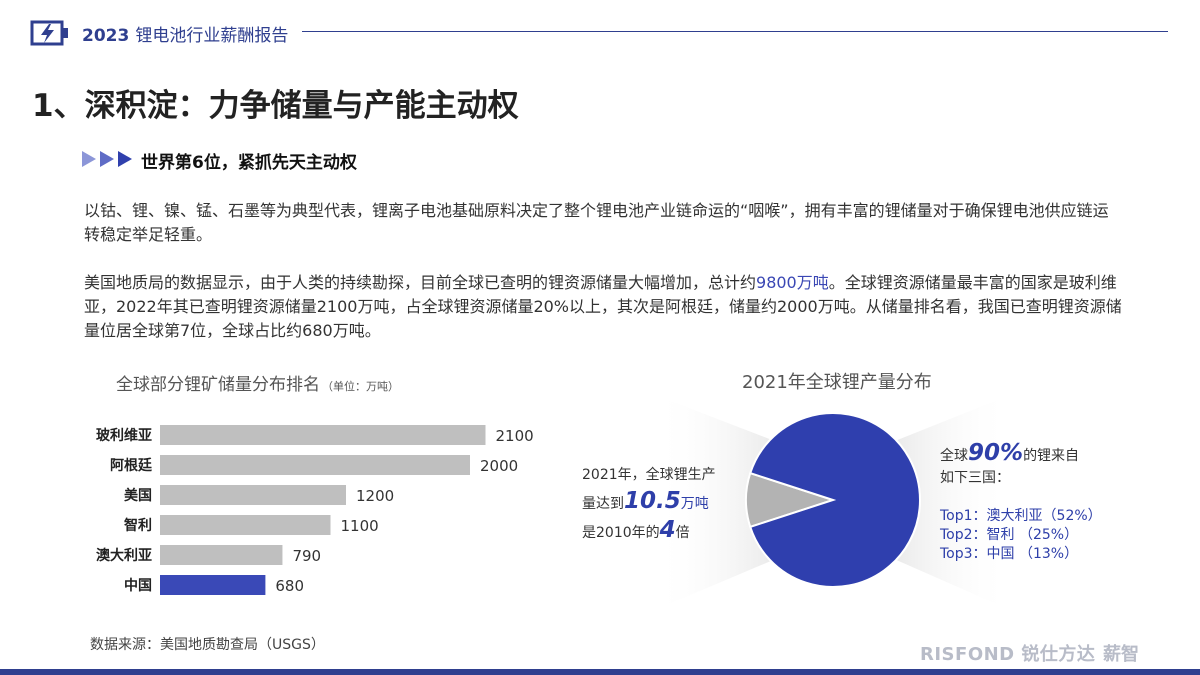  I want to click on bar-value-label: 1100, so click(360, 526).